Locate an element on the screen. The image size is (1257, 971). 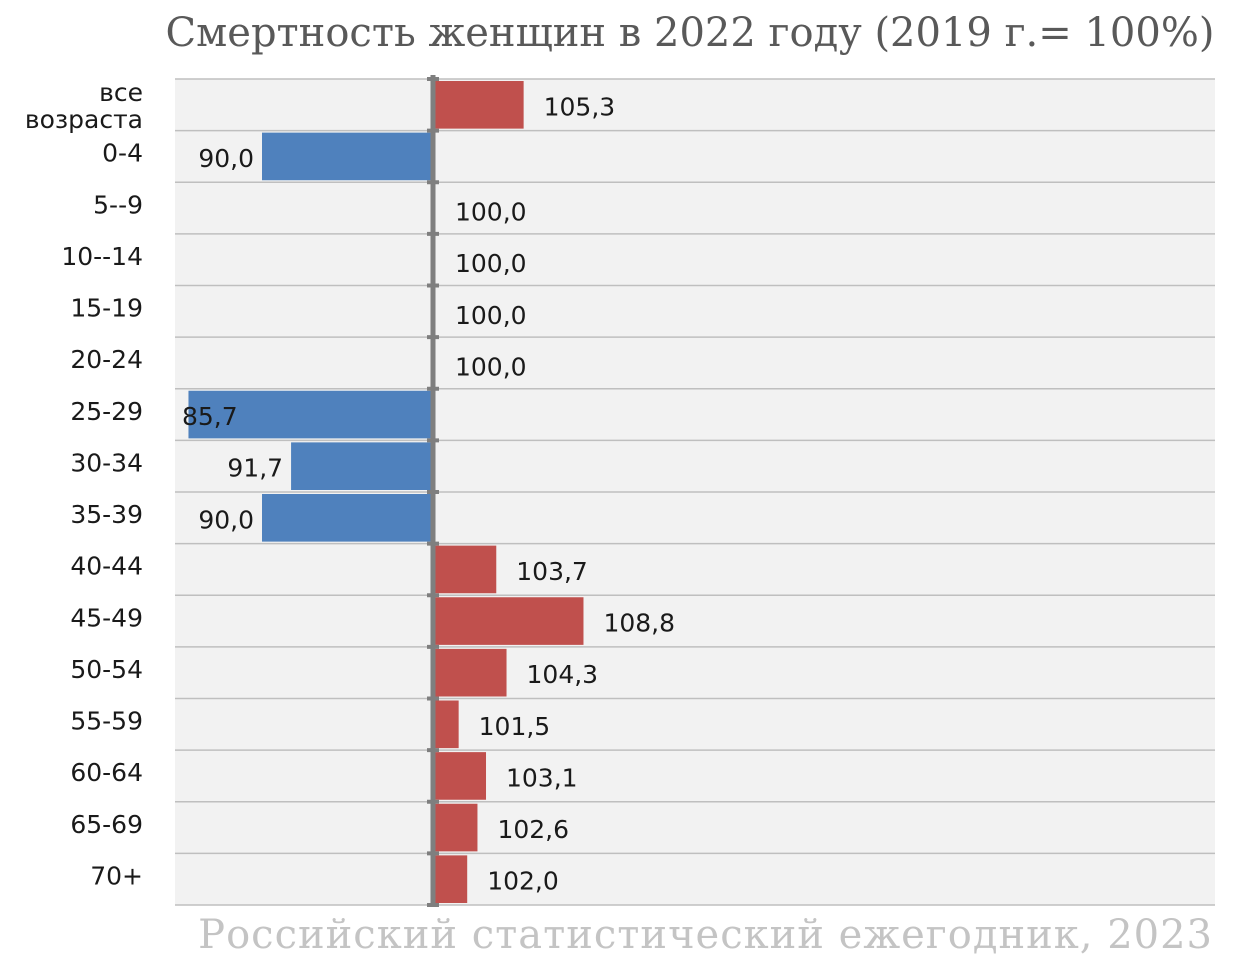
data-label: 108,8 is located at coordinates (639, 623).